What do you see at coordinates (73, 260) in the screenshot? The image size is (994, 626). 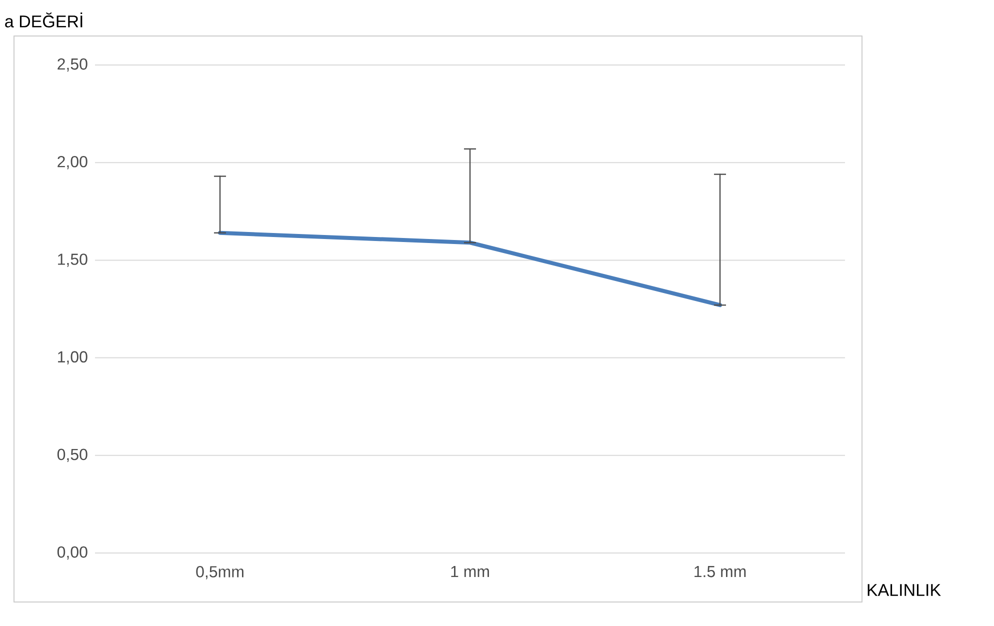 I see `y-tick-label: 1,50` at bounding box center [73, 260].